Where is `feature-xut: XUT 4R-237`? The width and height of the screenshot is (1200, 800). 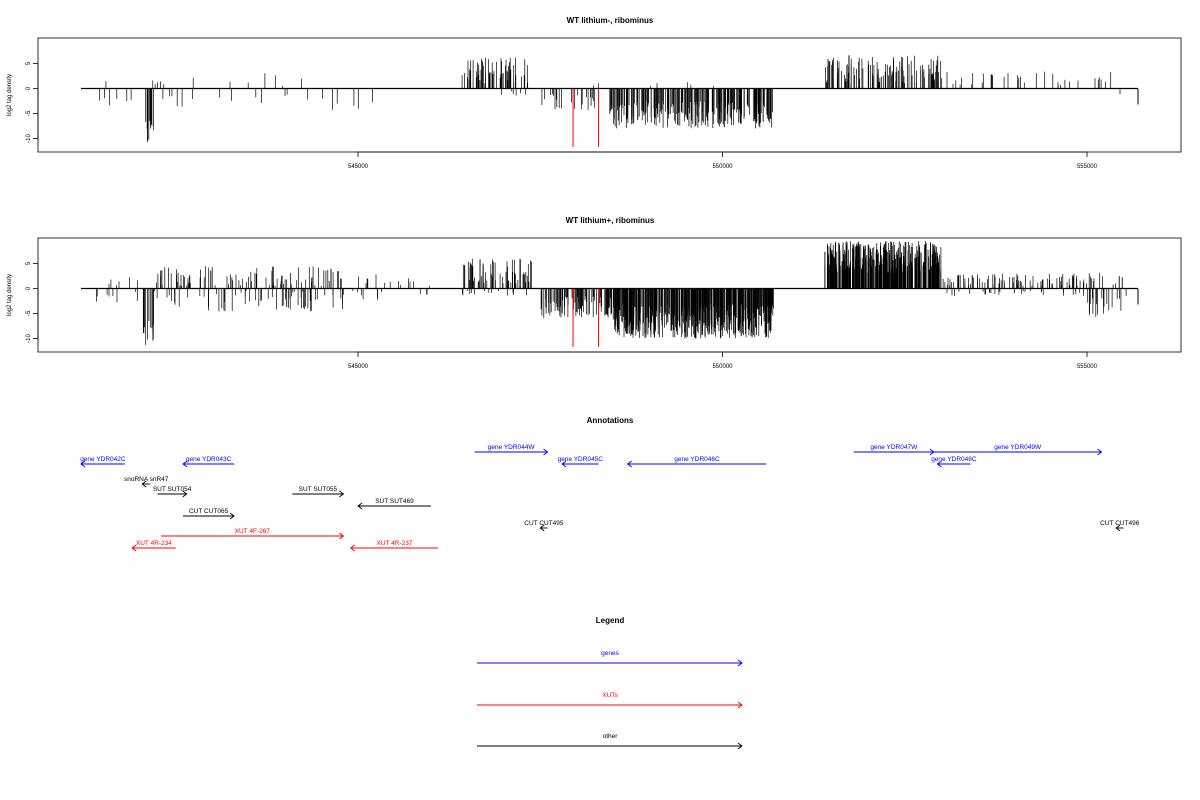
feature-xut: XUT 4R-237 is located at coordinates (394, 546).